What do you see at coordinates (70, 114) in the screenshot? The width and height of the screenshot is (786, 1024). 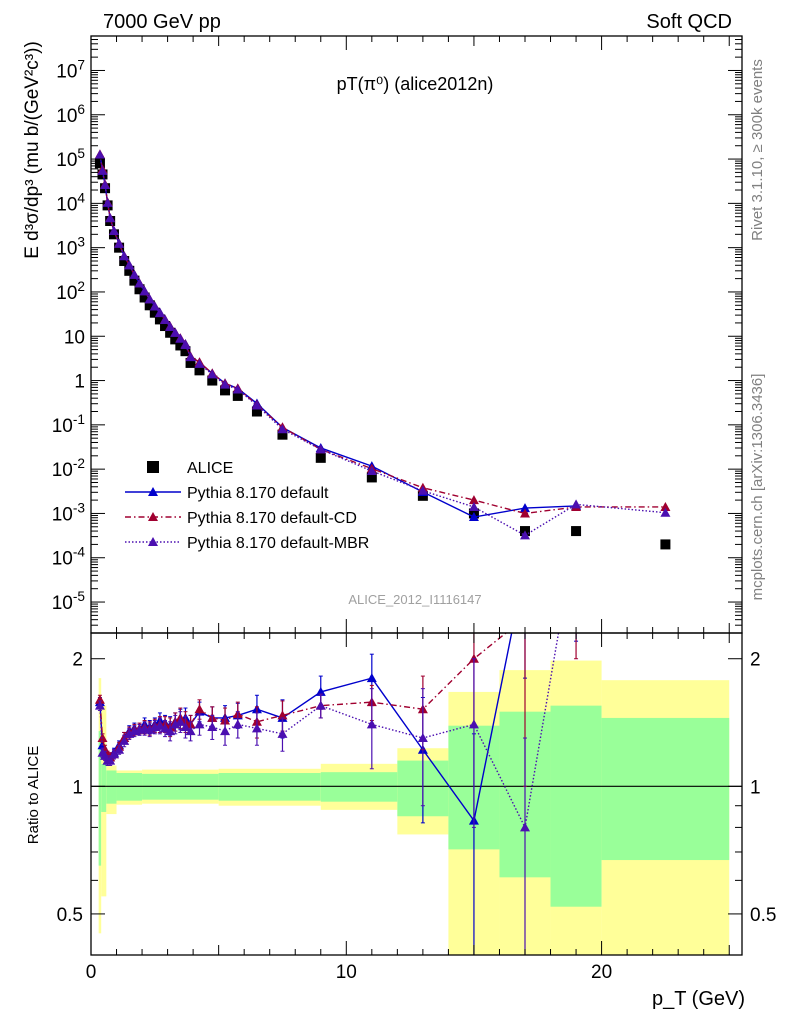 I see `y-tick-label: 10⁶` at bounding box center [70, 114].